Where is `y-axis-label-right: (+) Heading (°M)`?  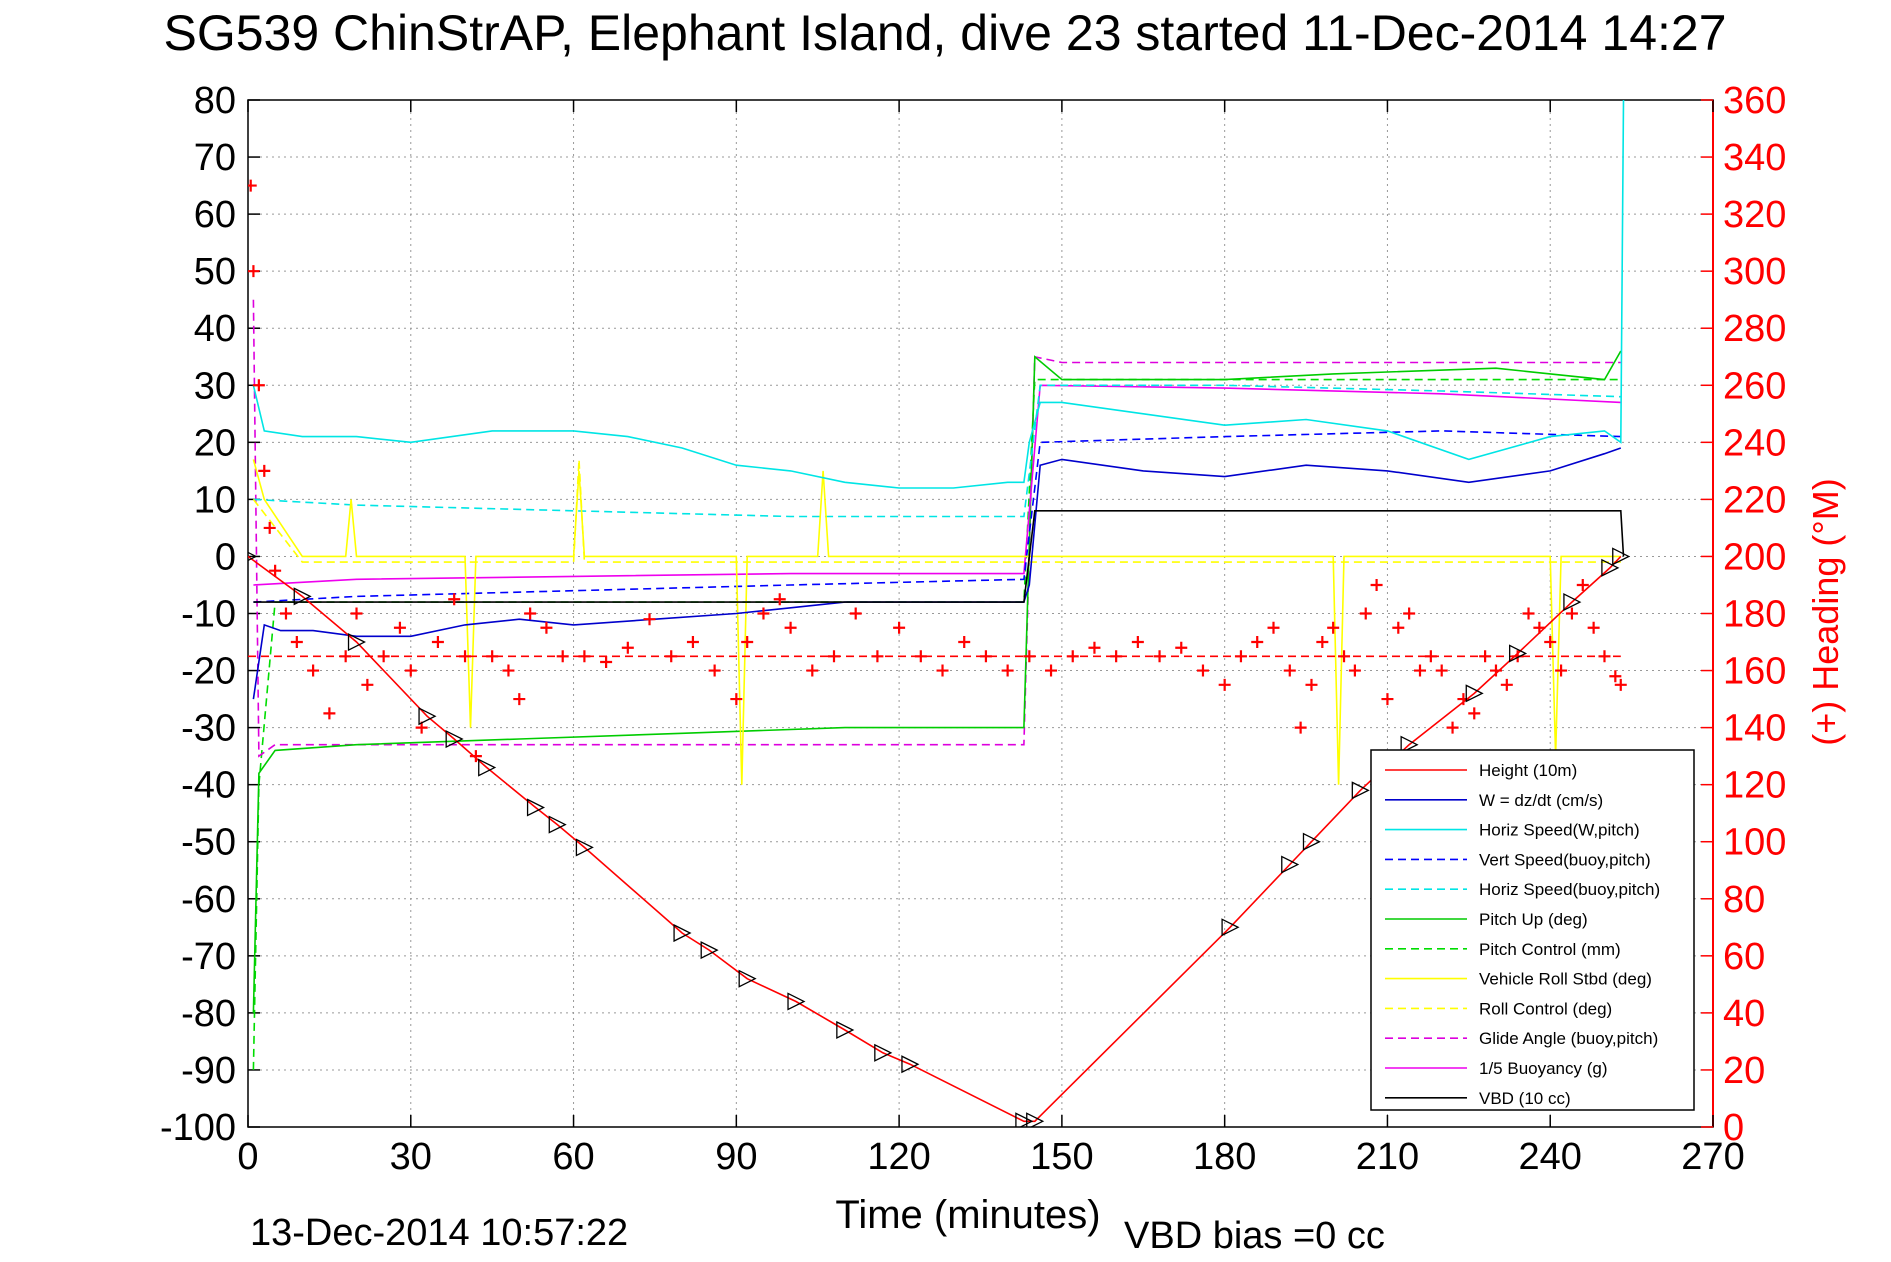
y-axis-label-right: (+) Heading (°M) is located at coordinates (1825, 611).